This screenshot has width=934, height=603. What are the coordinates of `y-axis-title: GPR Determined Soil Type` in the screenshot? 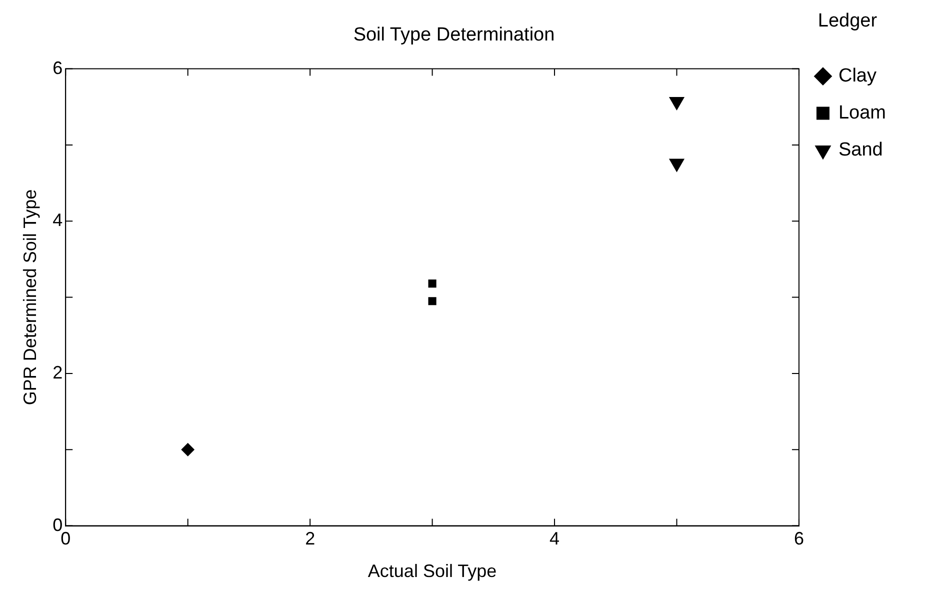 It's located at (30, 297).